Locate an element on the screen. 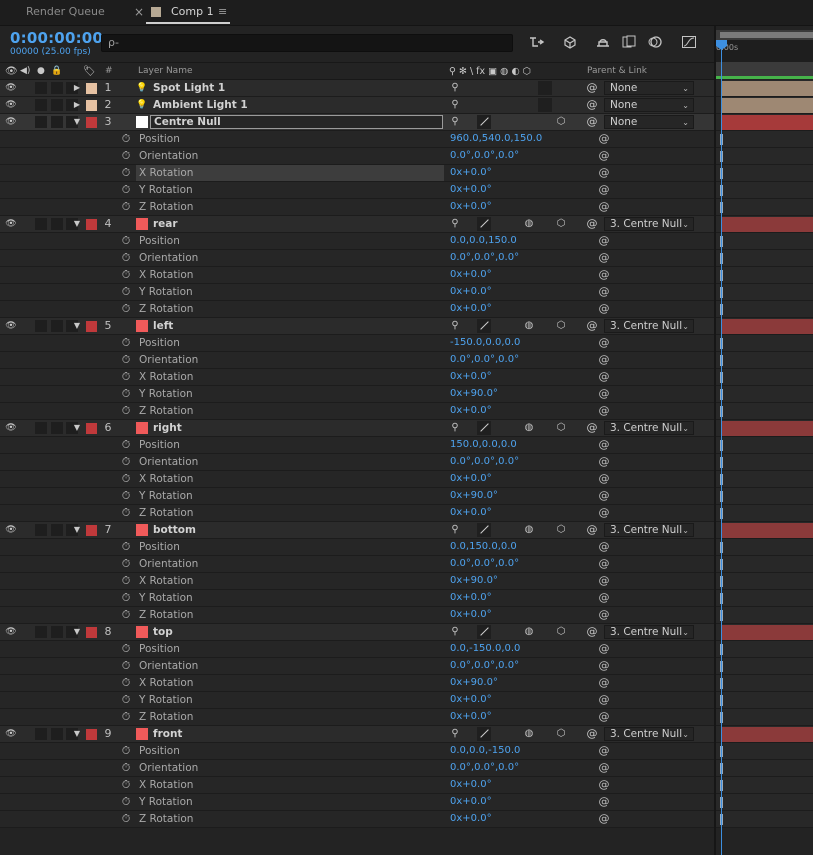 The image size is (813, 855). work-area-bar is located at coordinates (764, 69).